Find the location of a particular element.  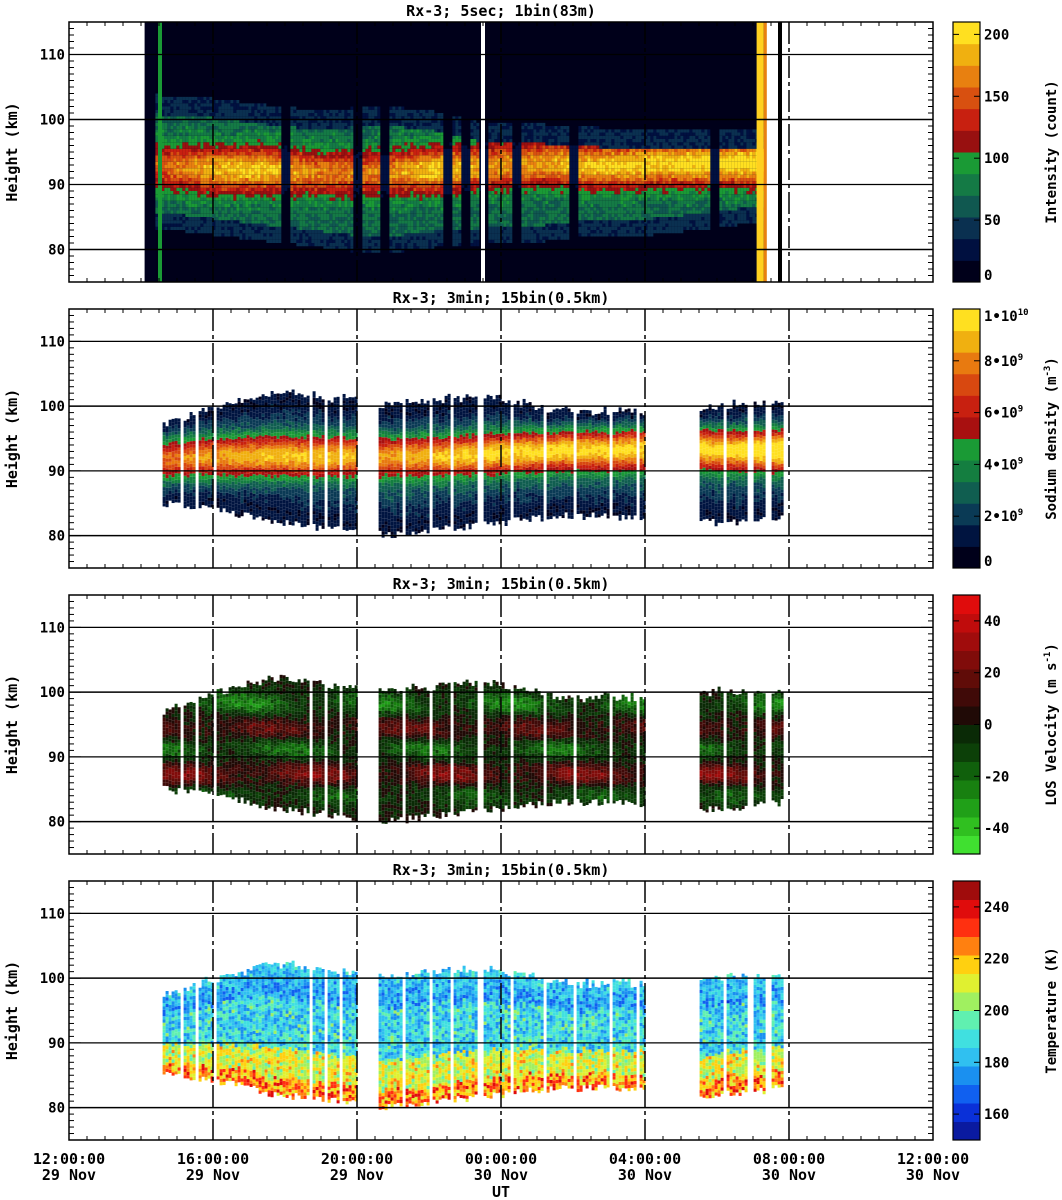

x-tick-time: 04:00:00 is located at coordinates (645, 1159).